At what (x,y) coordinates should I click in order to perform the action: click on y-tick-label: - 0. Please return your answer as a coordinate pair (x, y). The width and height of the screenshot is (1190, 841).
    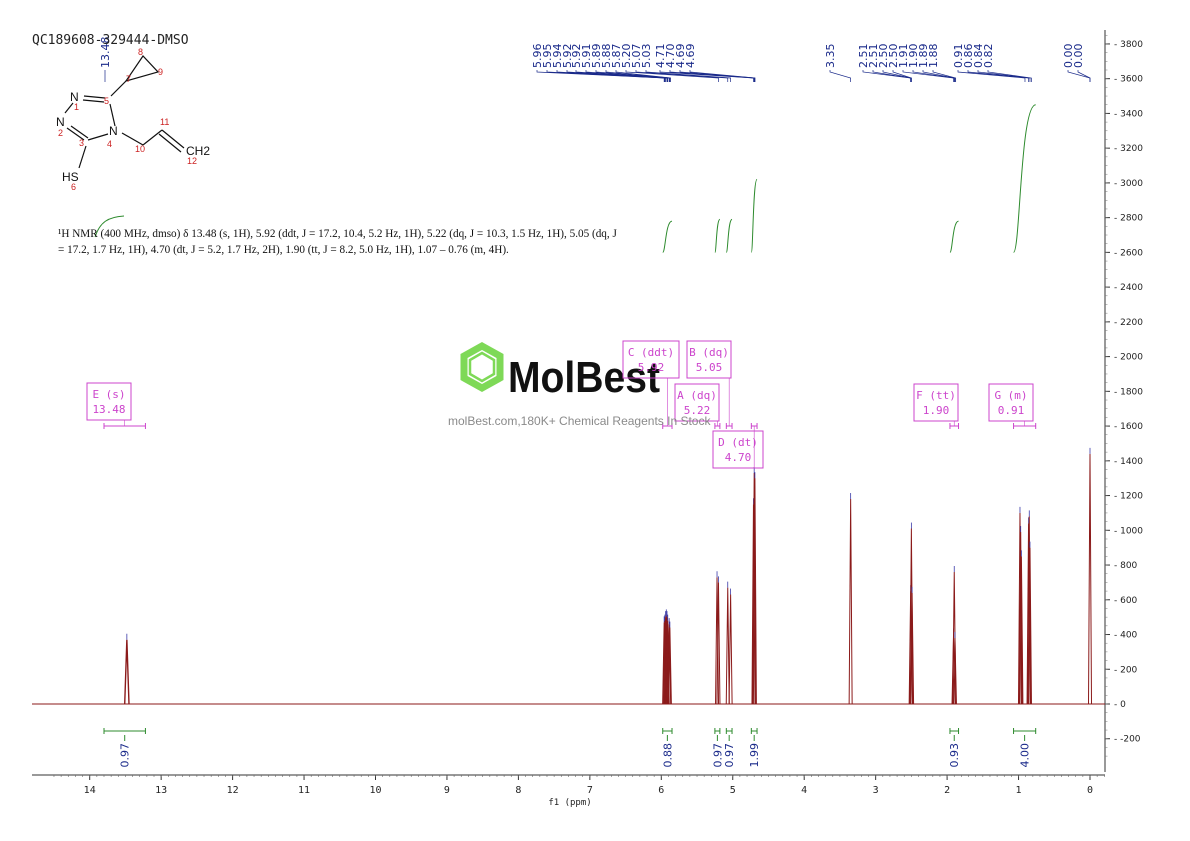
    Looking at the image, I should click on (1120, 705).